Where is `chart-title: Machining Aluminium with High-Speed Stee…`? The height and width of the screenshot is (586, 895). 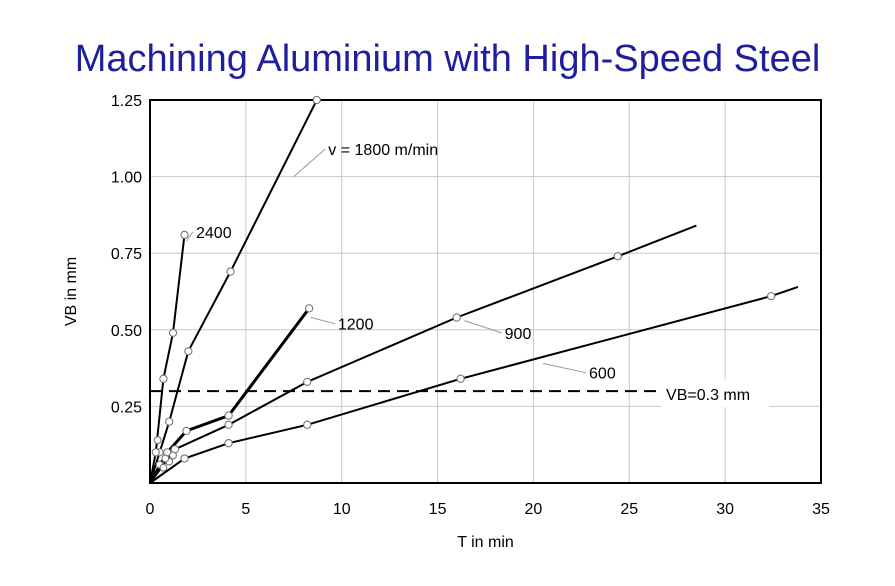 chart-title: Machining Aluminium with High-Speed Stee… is located at coordinates (447, 59).